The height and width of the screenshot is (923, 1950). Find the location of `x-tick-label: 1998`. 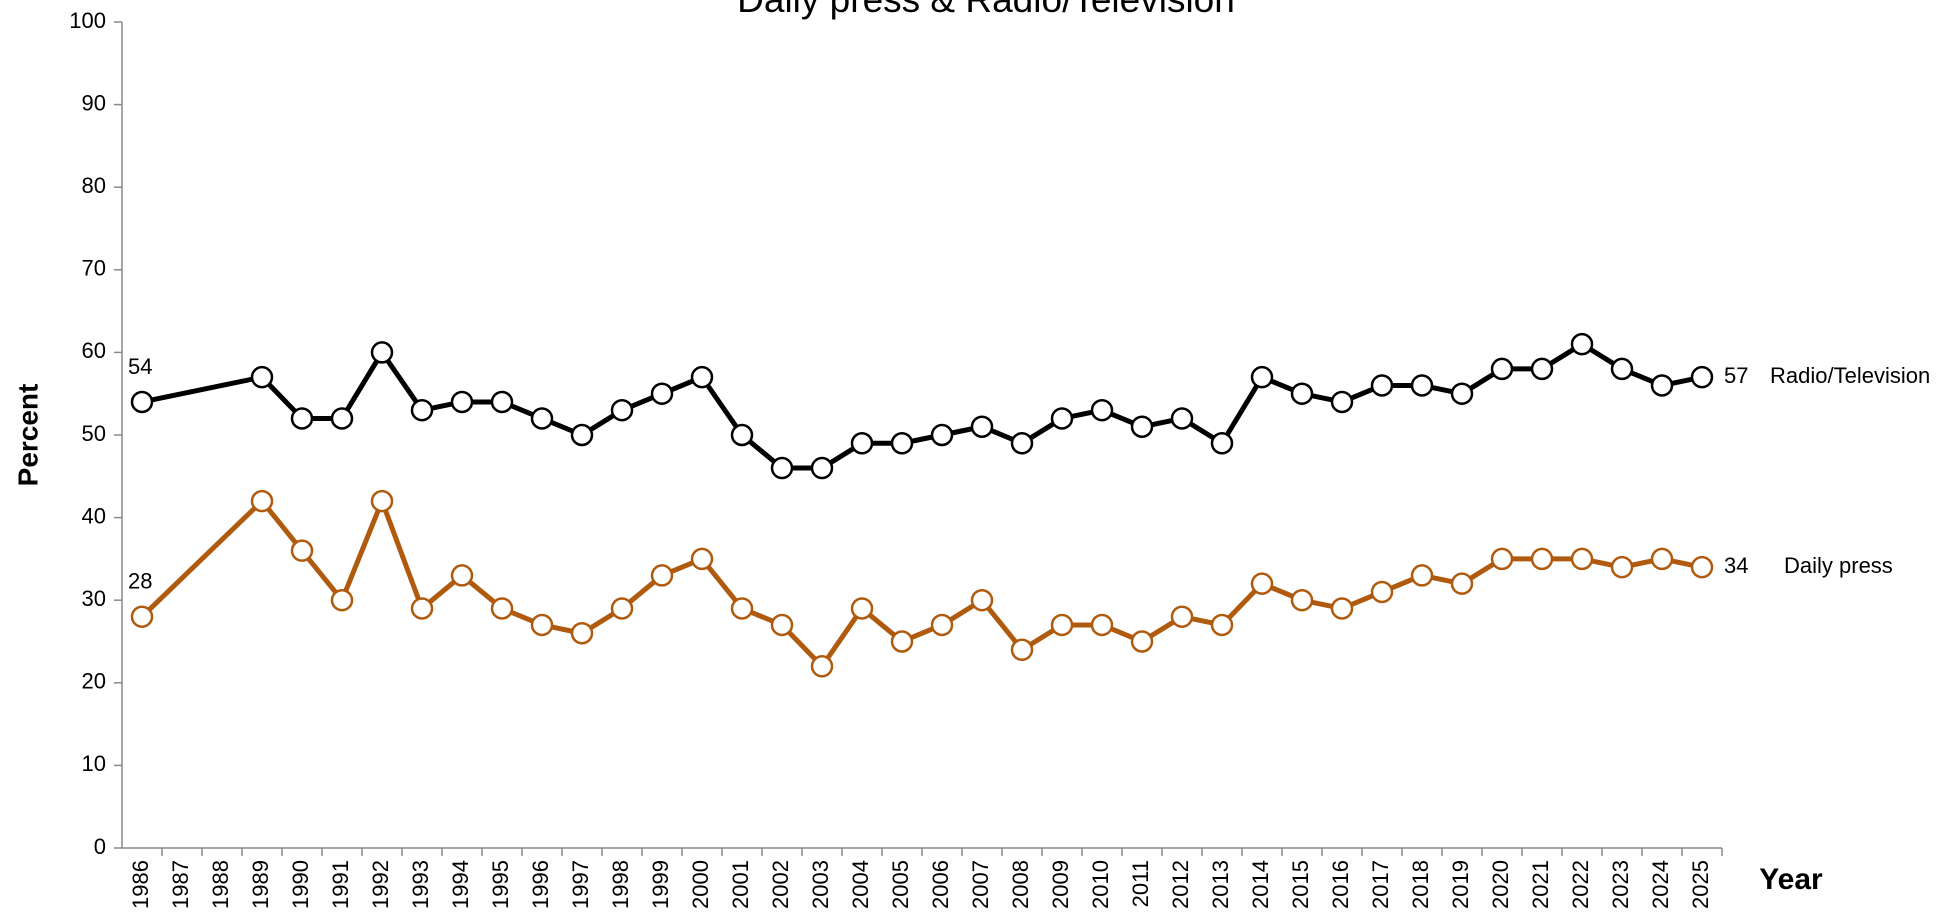

x-tick-label: 1998 is located at coordinates (620, 884).